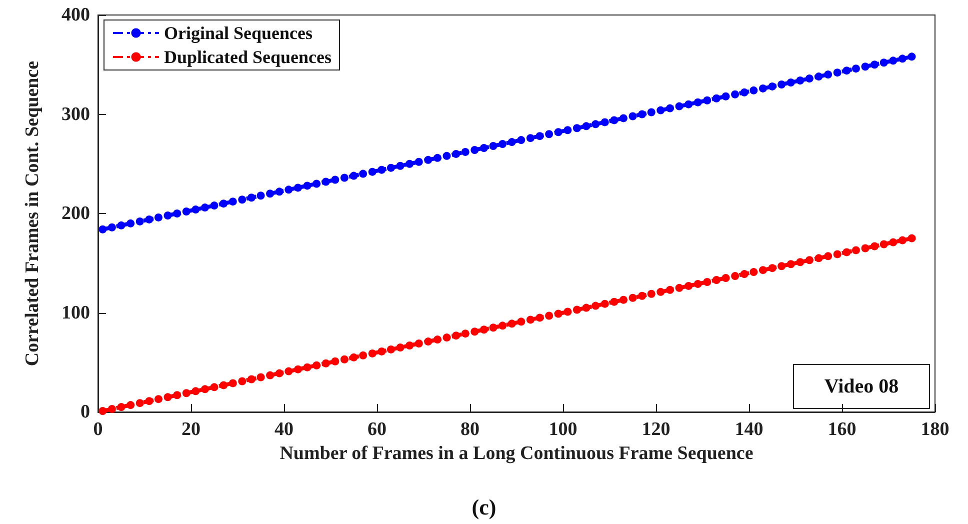  Describe the element at coordinates (749, 429) in the screenshot. I see `x-tick-label: 140` at that location.